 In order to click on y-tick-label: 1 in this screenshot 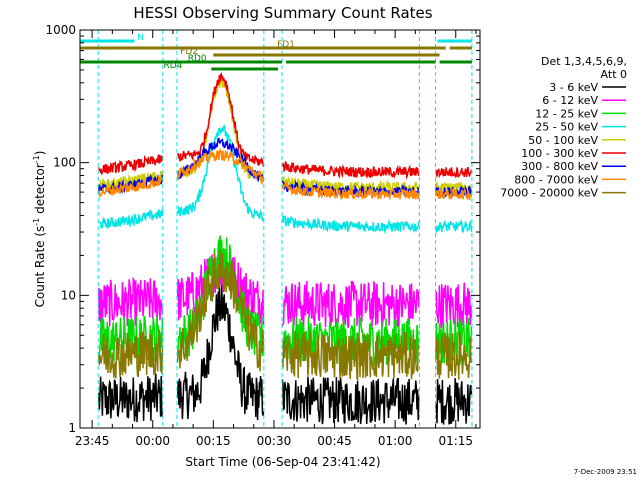, I will do `click(72, 428)`.